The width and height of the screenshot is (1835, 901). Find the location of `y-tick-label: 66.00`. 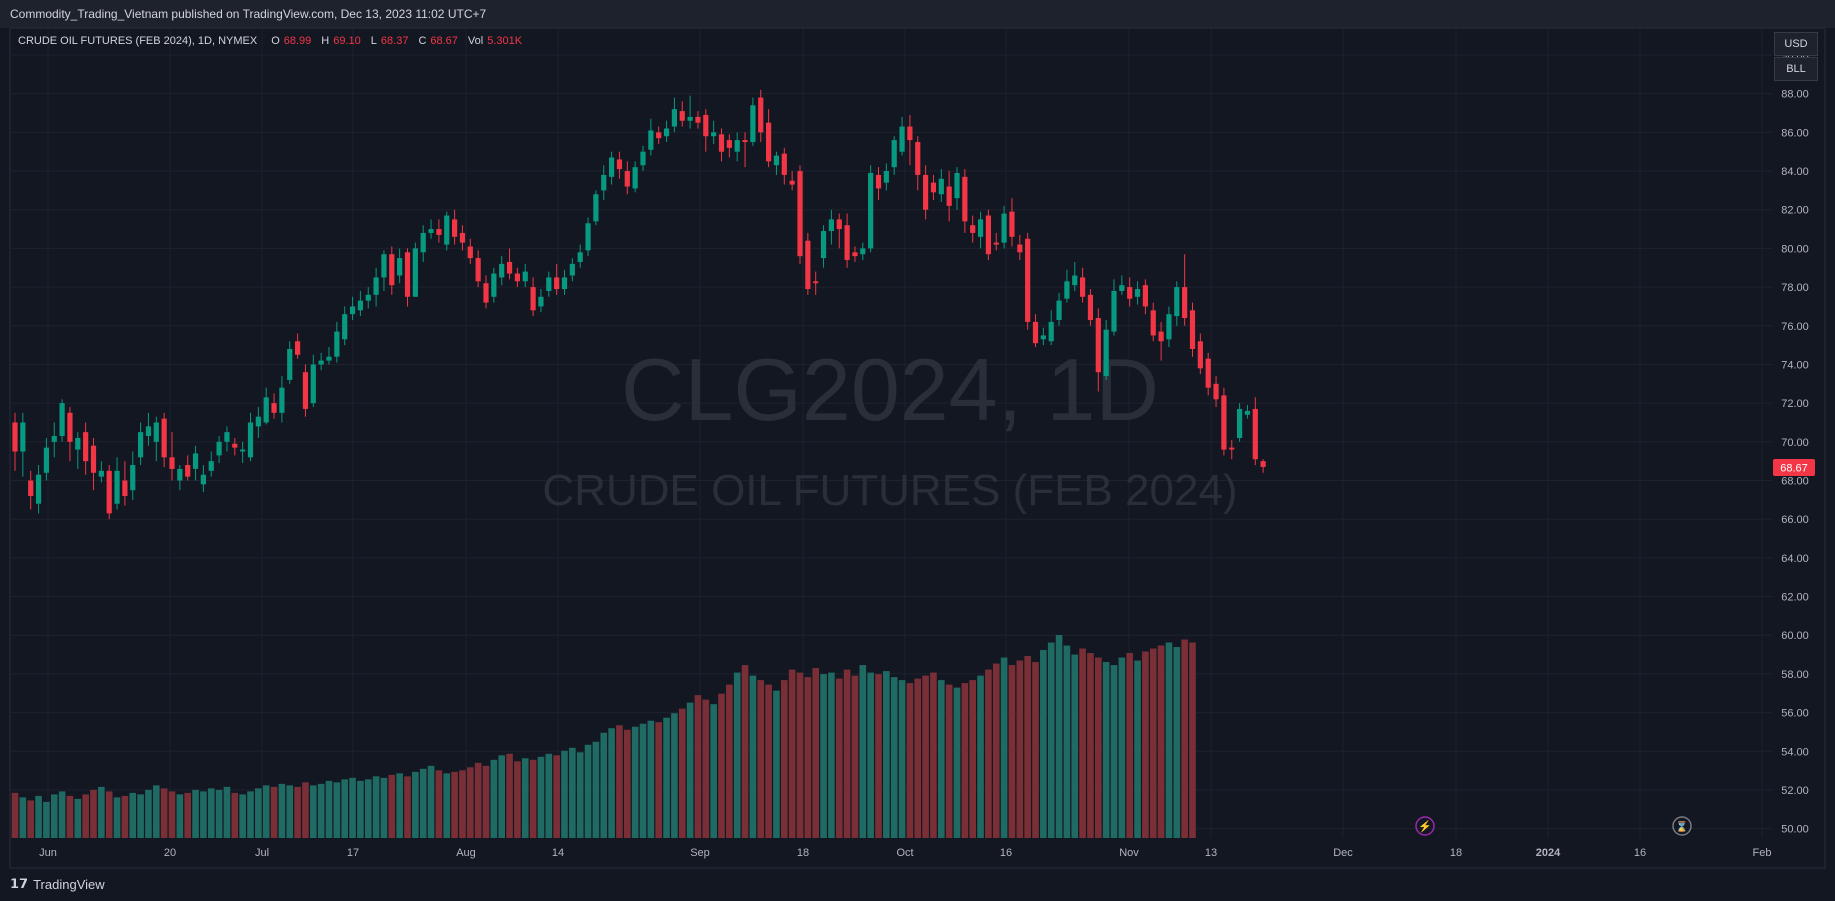

y-tick-label: 66.00 is located at coordinates (1795, 520).